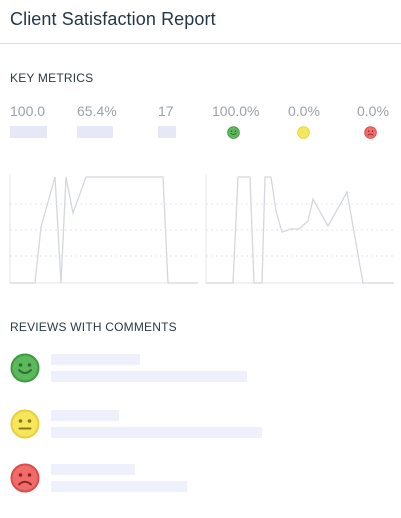 The image size is (401, 518). I want to click on page-title: Client Satisfaction Report, so click(113, 19).